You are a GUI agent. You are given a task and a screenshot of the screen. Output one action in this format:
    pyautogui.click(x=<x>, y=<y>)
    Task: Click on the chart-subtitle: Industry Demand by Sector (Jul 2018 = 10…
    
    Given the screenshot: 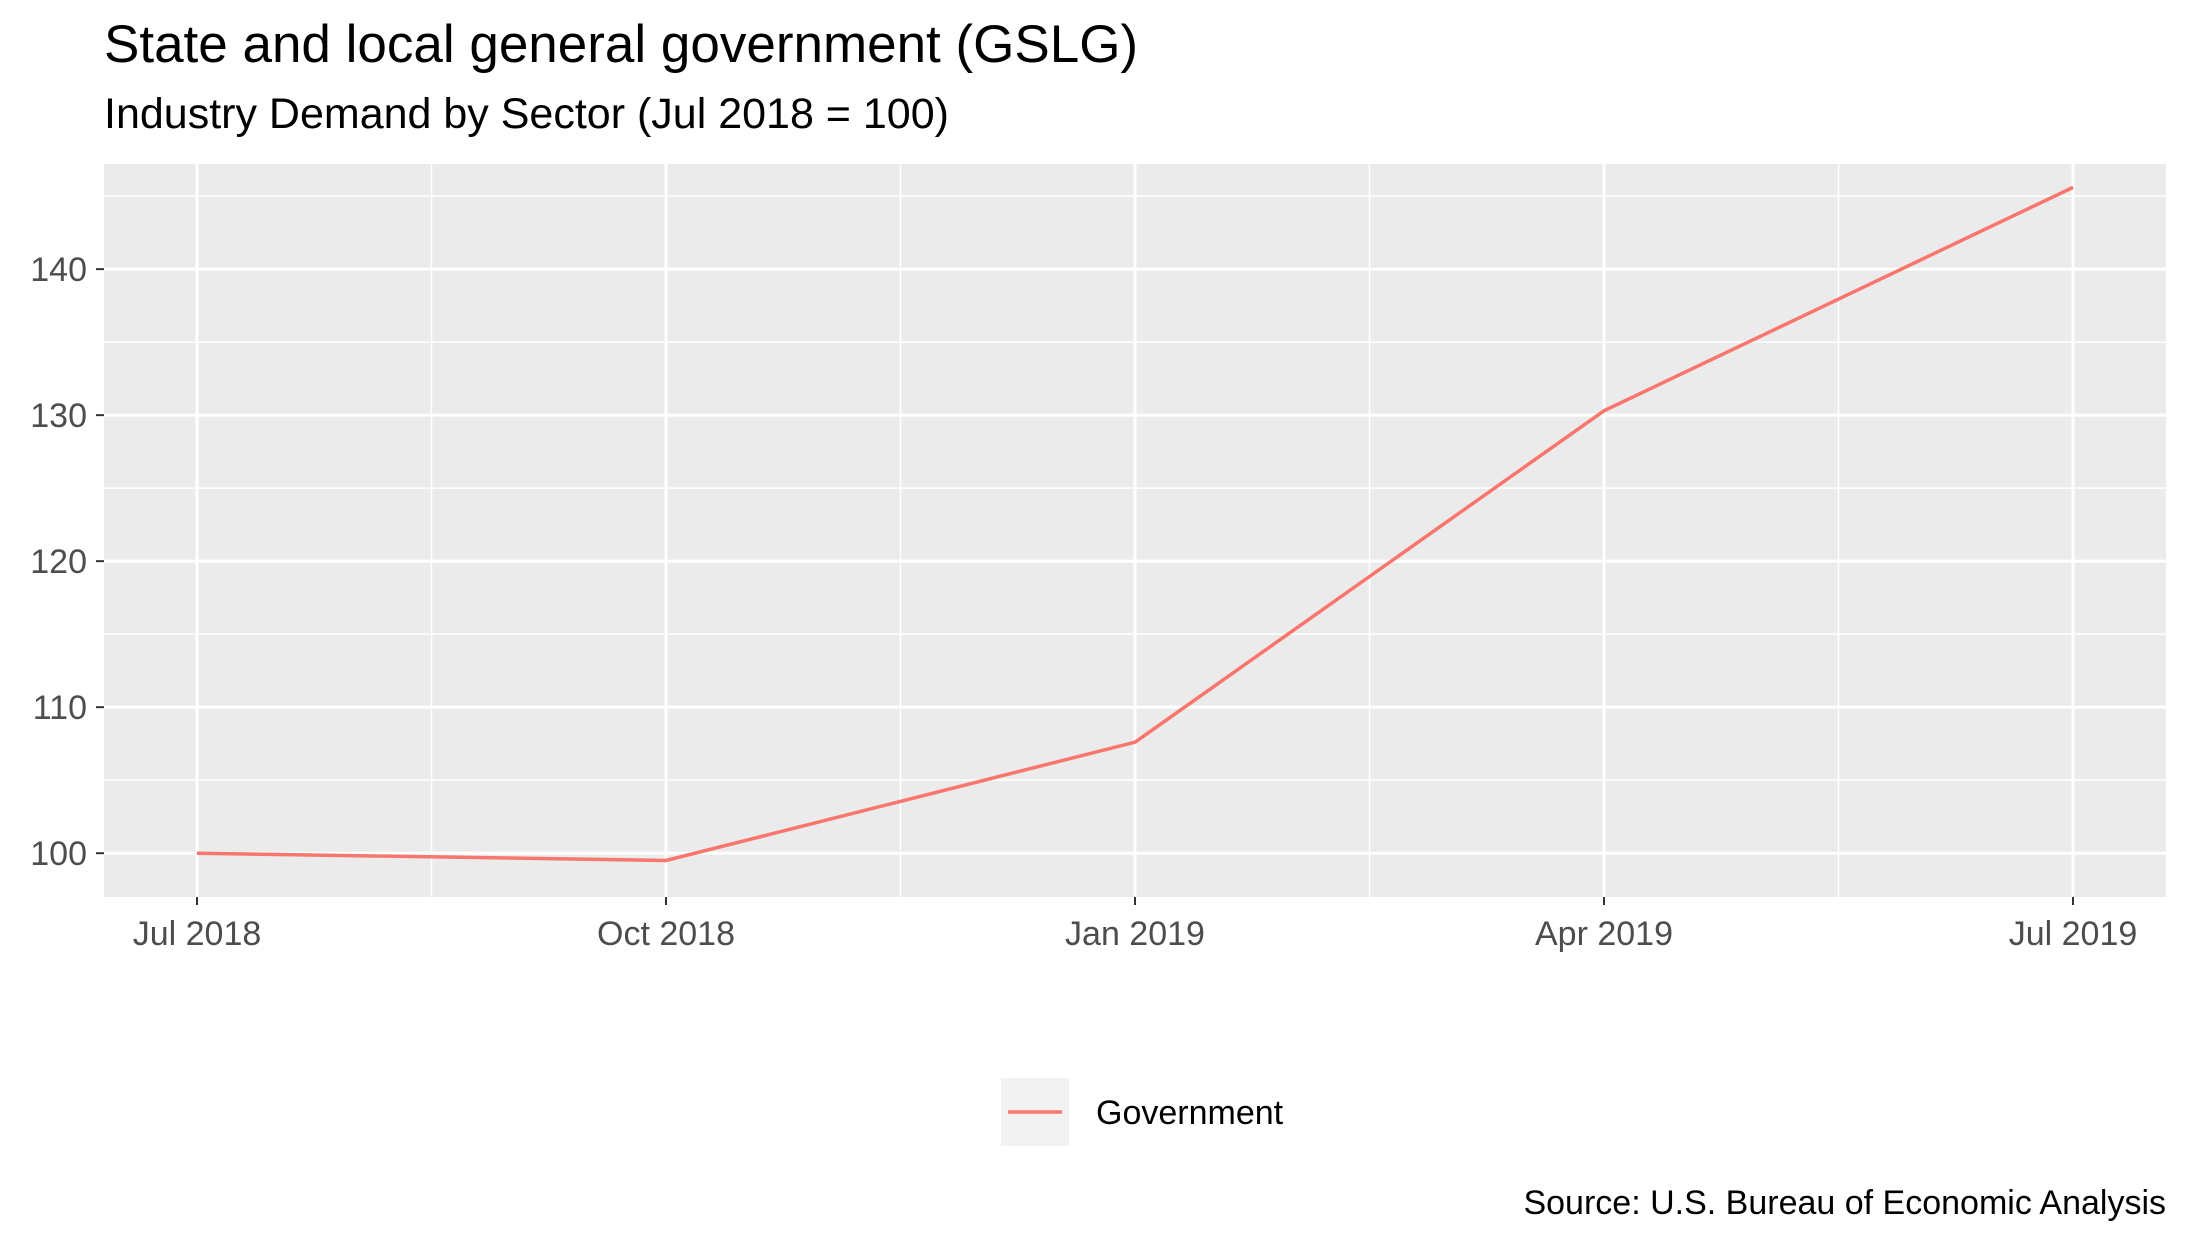 What is the action you would take?
    pyautogui.click(x=526, y=114)
    